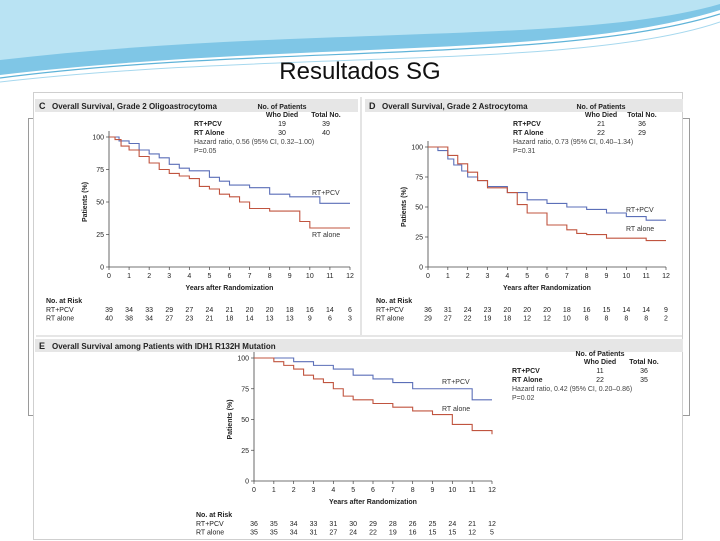 The width and height of the screenshot is (720, 541). What do you see at coordinates (393, 524) in the screenshot?
I see `at-risk-value: 28` at bounding box center [393, 524].